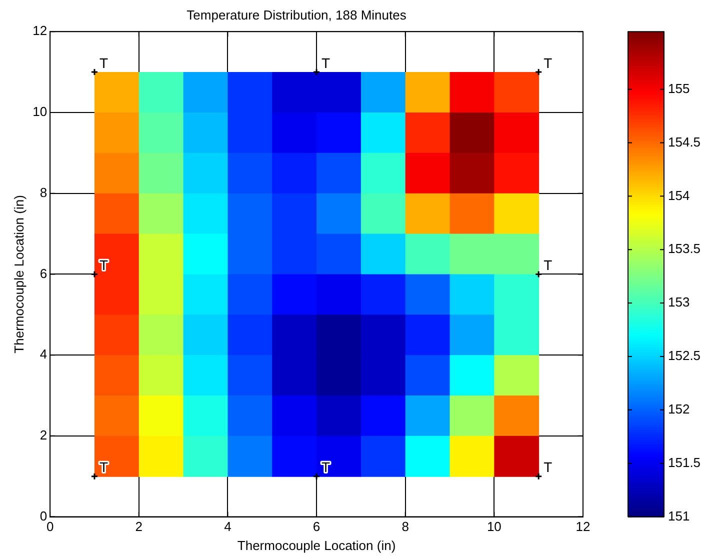 This screenshot has height=558, width=701. What do you see at coordinates (684, 142) in the screenshot?
I see `color-bar-label: 154.5` at bounding box center [684, 142].